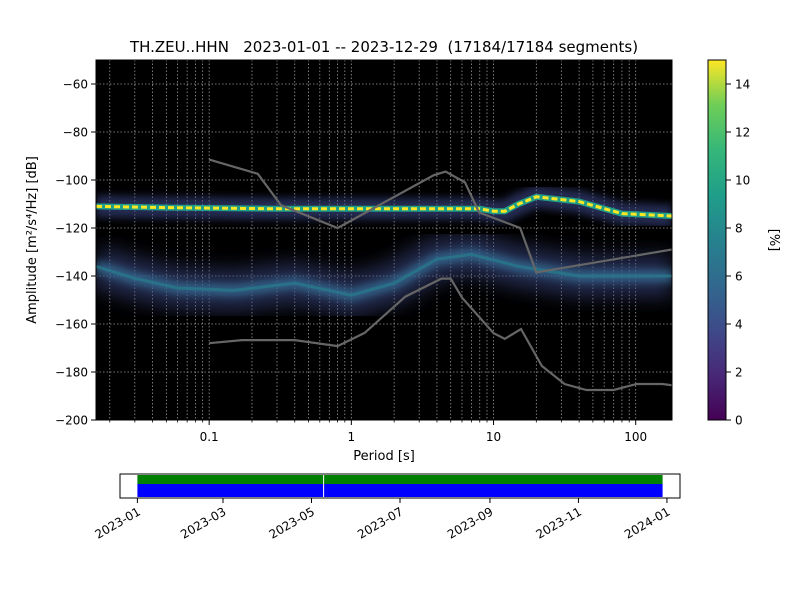 The width and height of the screenshot is (800, 600). Describe the element at coordinates (209, 437) in the screenshot. I see `x-tick-label: 0.1` at that location.